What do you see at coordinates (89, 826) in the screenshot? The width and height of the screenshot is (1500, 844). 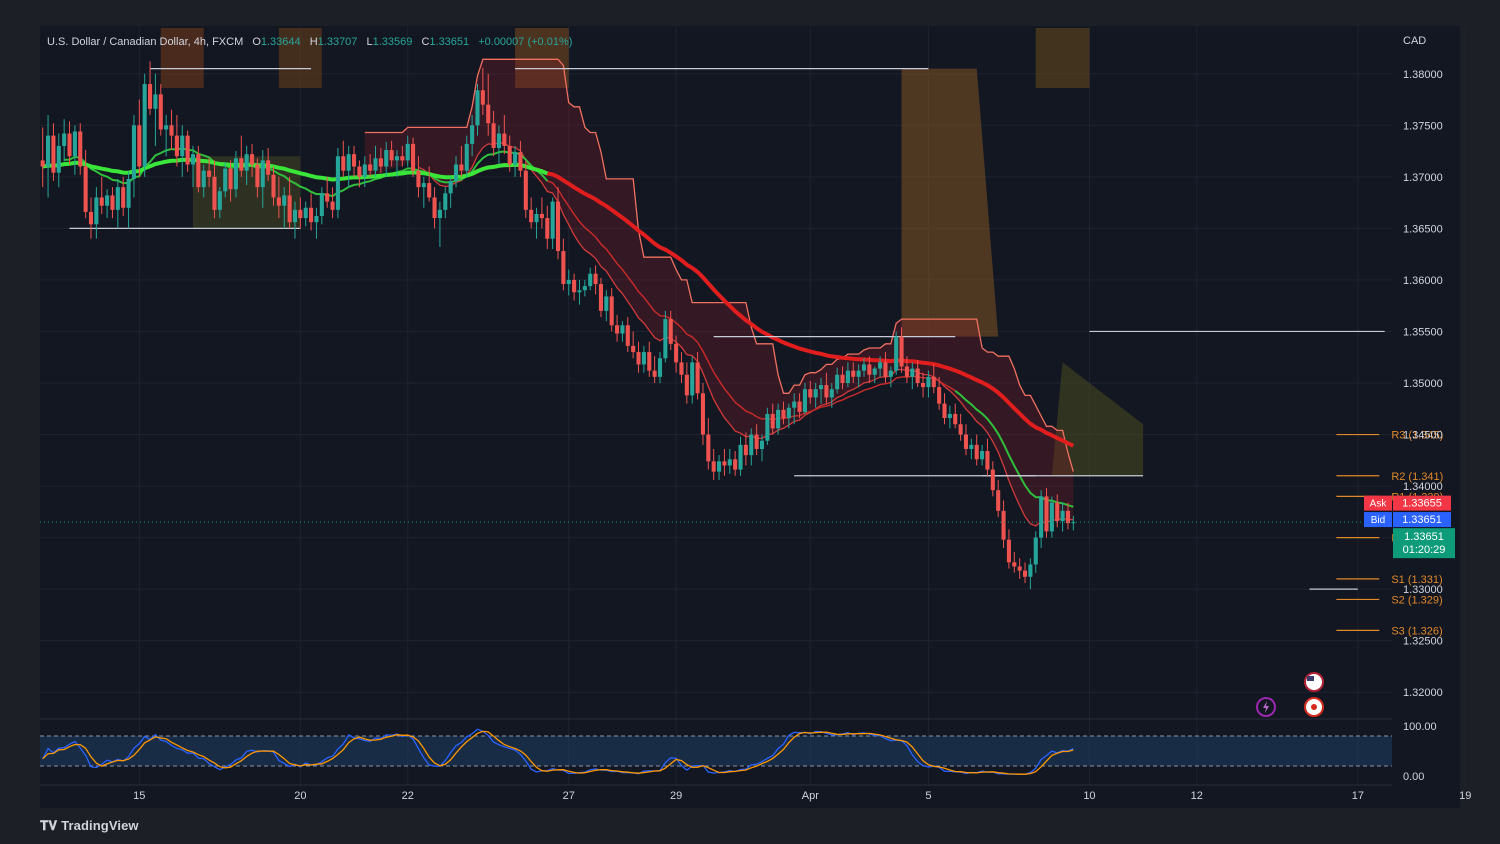 I see `tradingview-logo: 𝐓𝐕 TradingView` at bounding box center [89, 826].